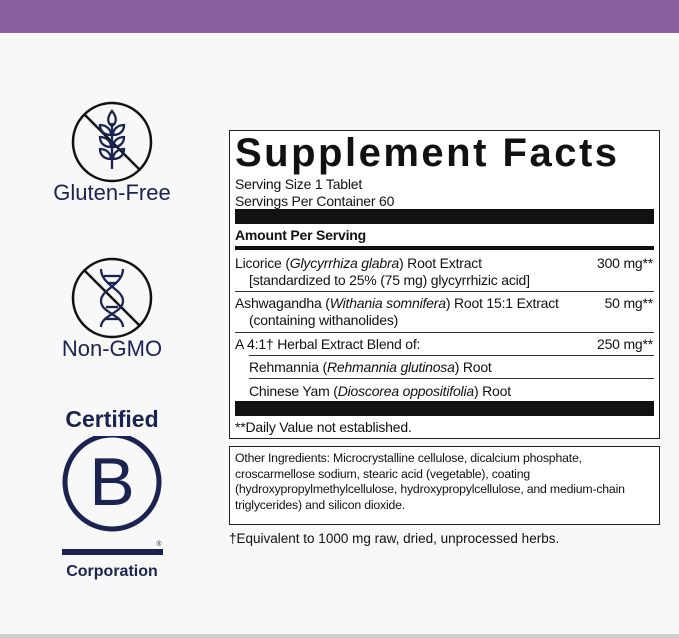  I want to click on ingredient-herbal-blend: A 4:1† Herbal Extract Blend of:, so click(328, 344).